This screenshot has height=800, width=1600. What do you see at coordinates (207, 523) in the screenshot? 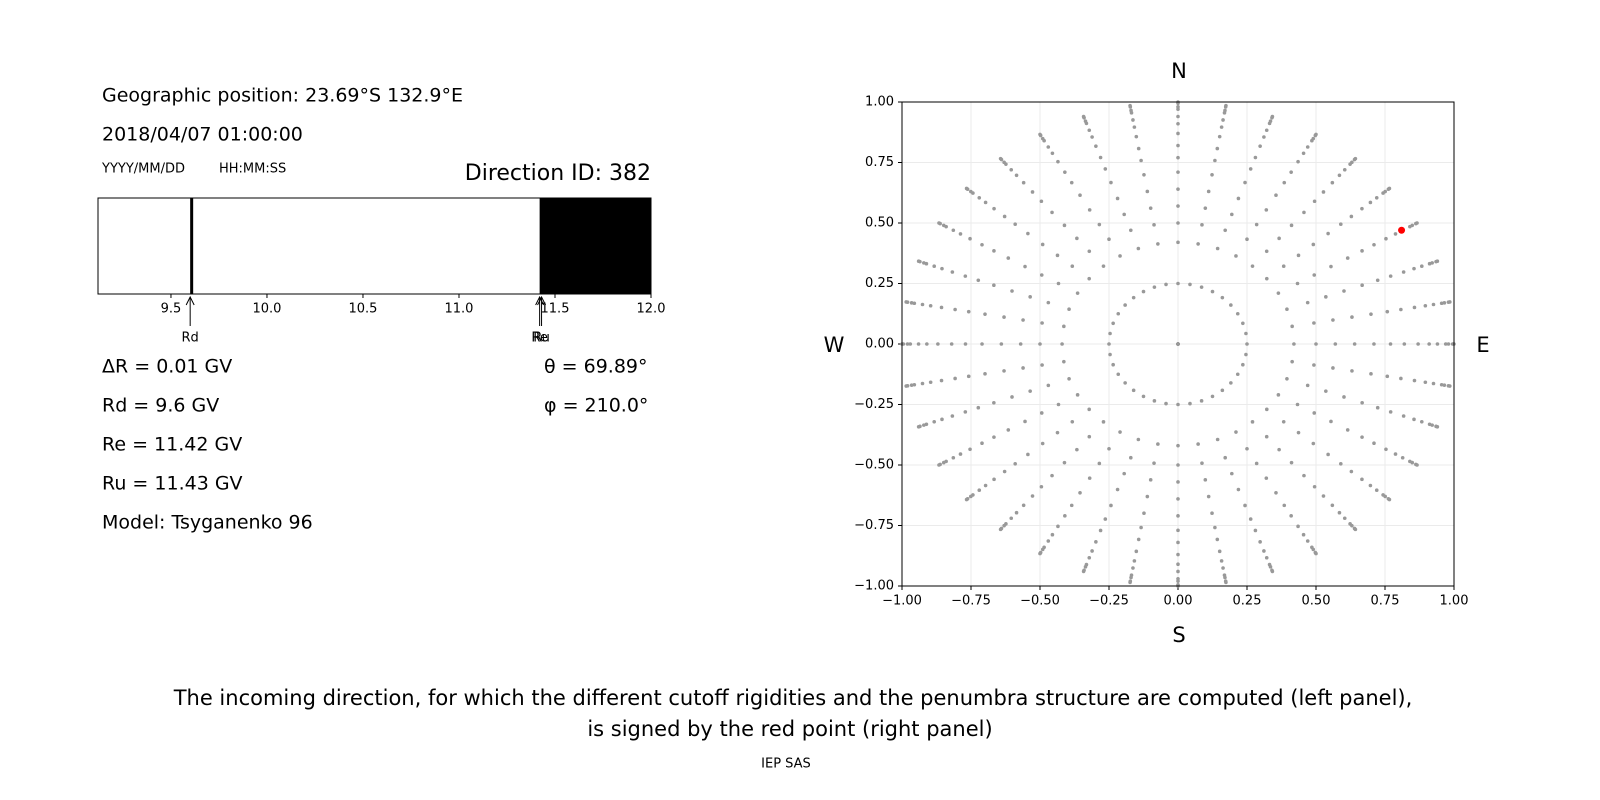
I see `model: Model: Tsyganenko 96` at bounding box center [207, 523].